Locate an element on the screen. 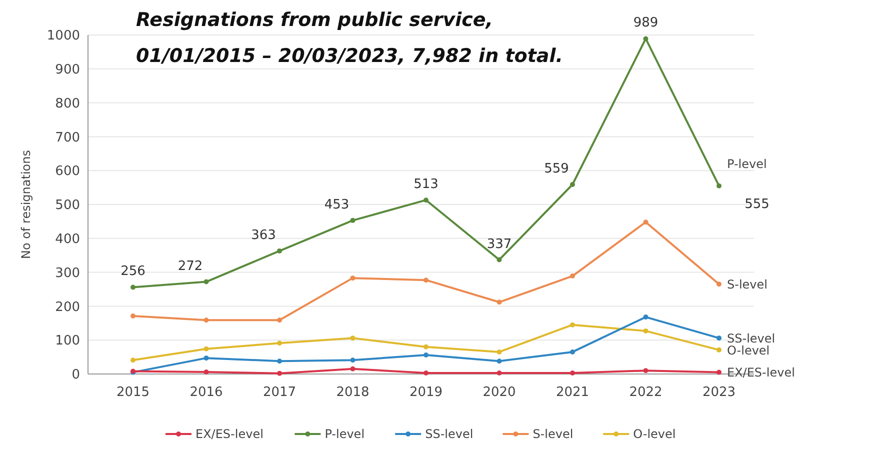 Image resolution: width=869 pixels, height=450 pixels. text: SS-level is located at coordinates (751, 338).